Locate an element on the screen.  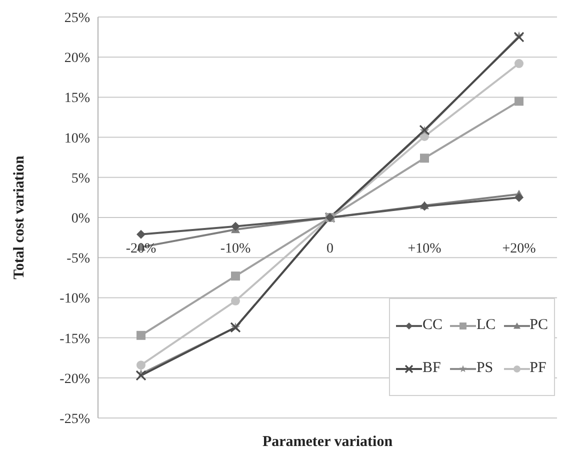
y-tick-label: -15% is located at coordinates (75, 339).